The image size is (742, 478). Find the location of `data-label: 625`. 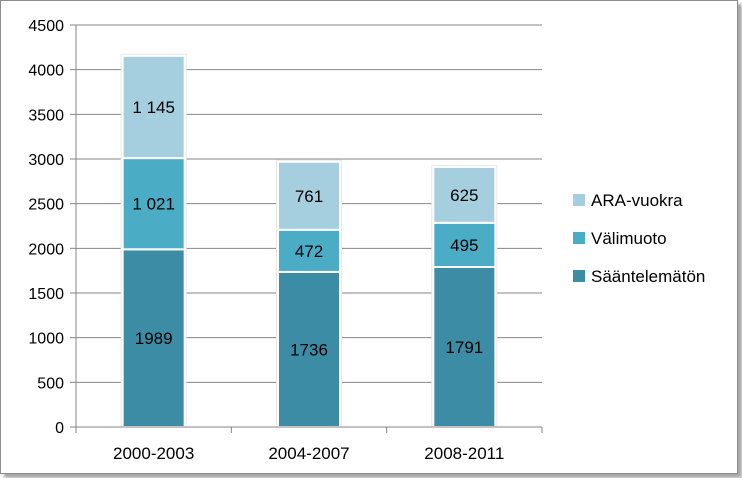

data-label: 625 is located at coordinates (464, 195).